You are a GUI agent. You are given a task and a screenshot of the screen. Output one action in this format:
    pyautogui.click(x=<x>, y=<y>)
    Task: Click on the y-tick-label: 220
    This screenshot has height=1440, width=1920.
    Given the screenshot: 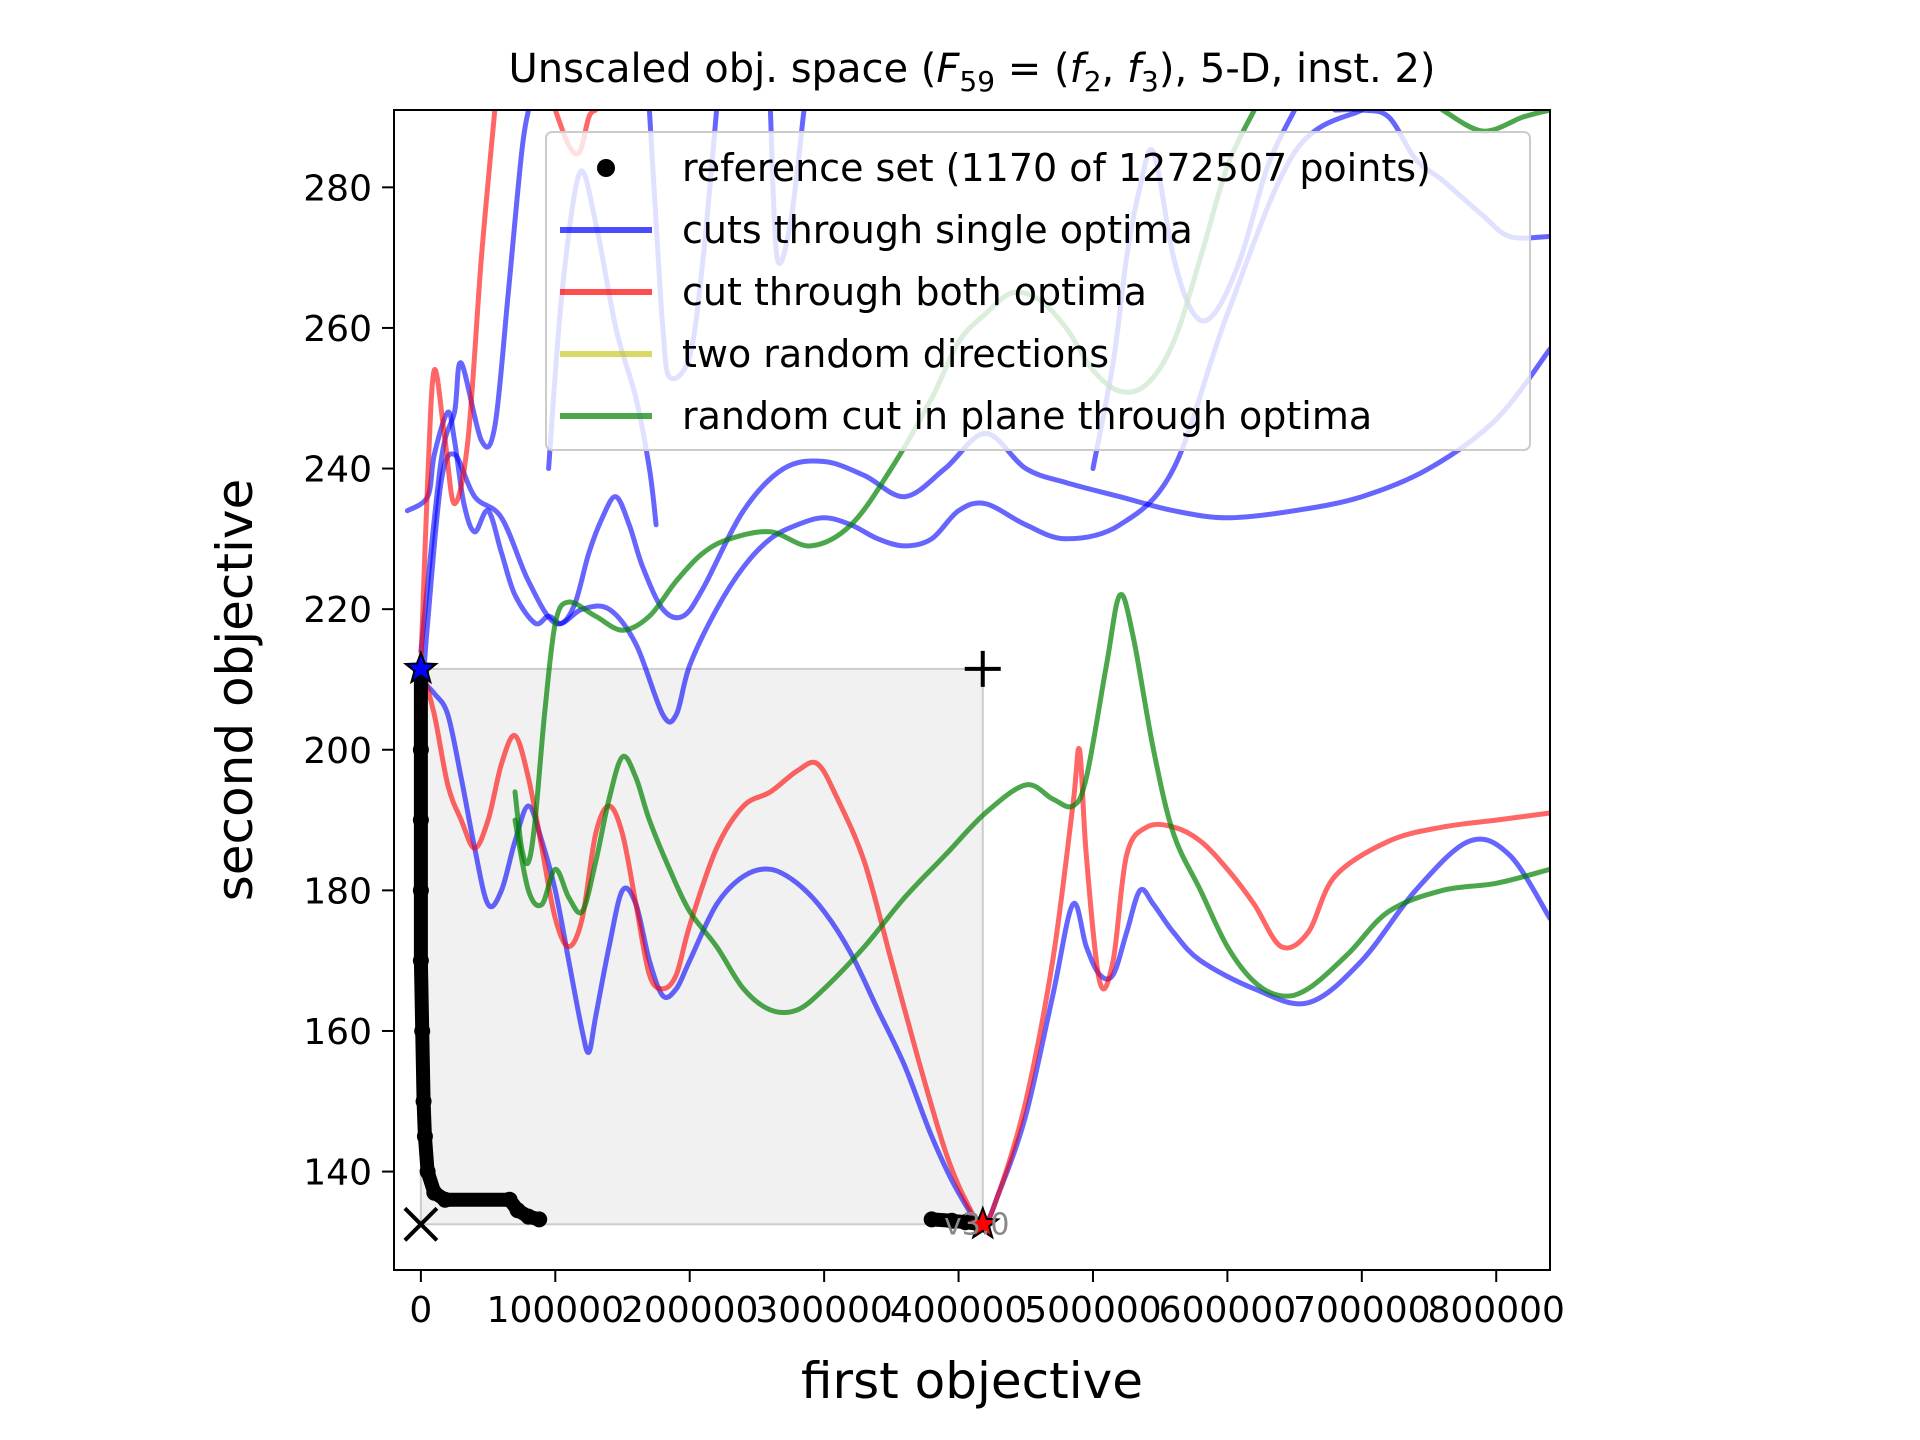 What is the action you would take?
    pyautogui.click(x=337, y=610)
    